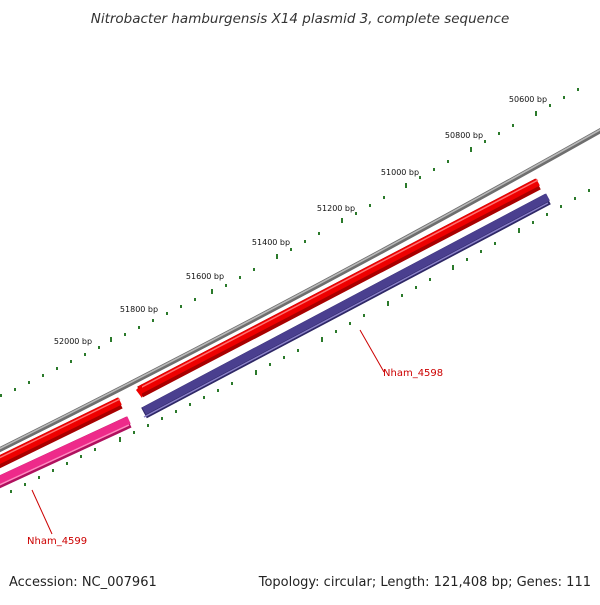 The image size is (600, 605). What do you see at coordinates (528, 99) in the screenshot?
I see `ruler-label: 50600 bp` at bounding box center [528, 99].